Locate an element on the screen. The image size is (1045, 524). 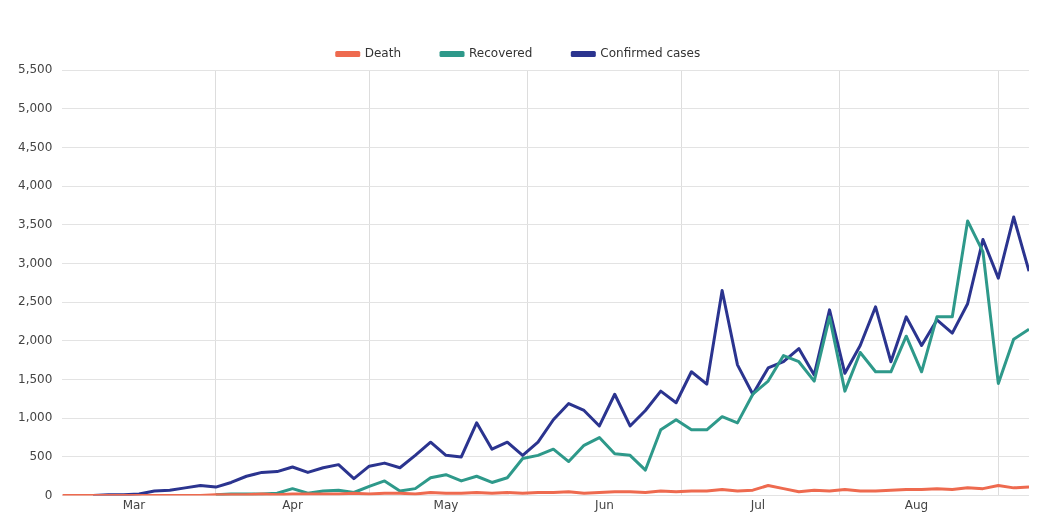
y-tick-label: 1,000 is located at coordinates (35, 417).